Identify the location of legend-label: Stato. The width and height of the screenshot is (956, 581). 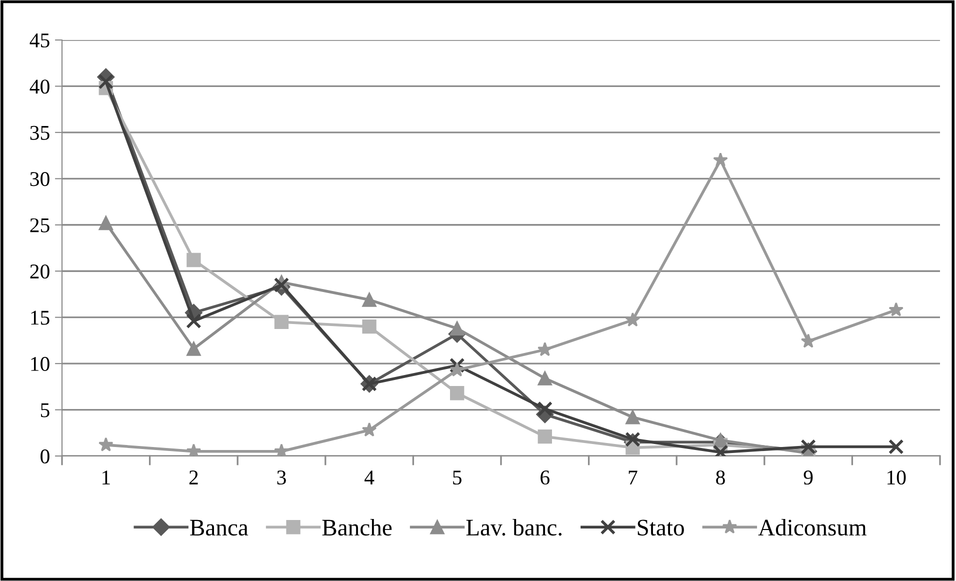
(661, 528).